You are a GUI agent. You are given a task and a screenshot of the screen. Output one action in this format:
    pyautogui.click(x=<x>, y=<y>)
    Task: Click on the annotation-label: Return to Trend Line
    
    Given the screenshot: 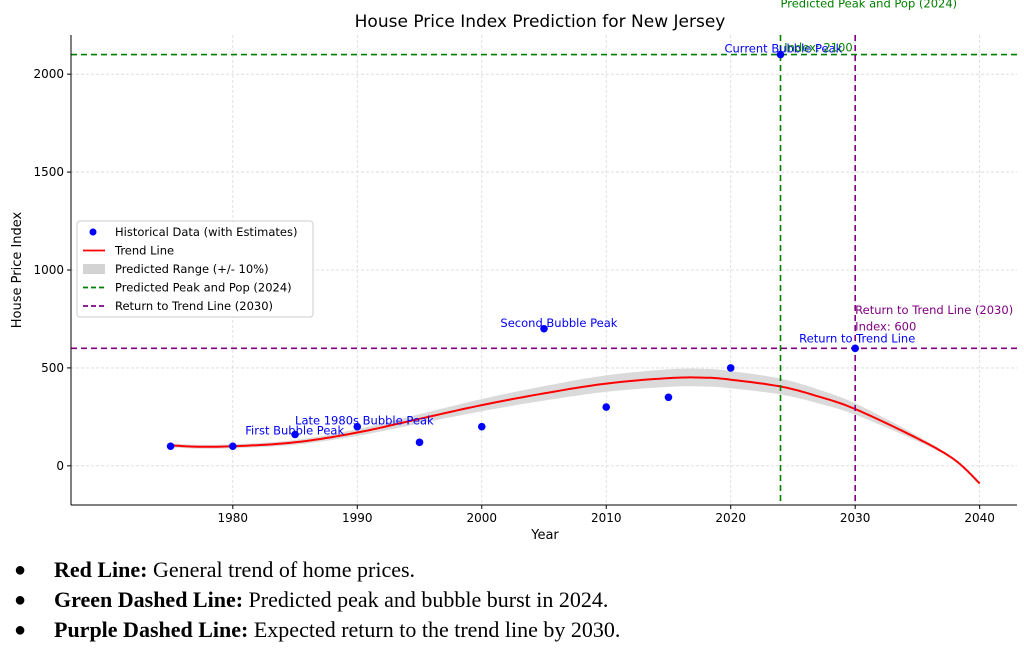 What is the action you would take?
    pyautogui.click(x=857, y=338)
    